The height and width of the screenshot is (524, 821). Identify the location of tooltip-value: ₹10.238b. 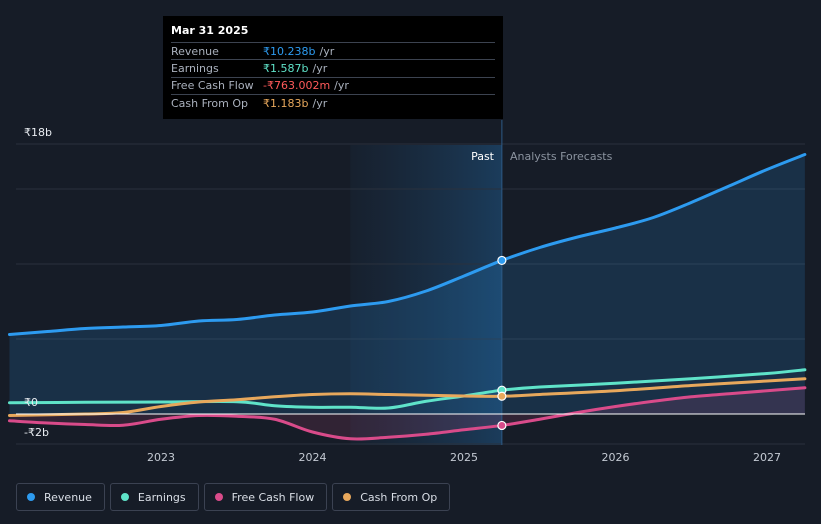
(289, 51).